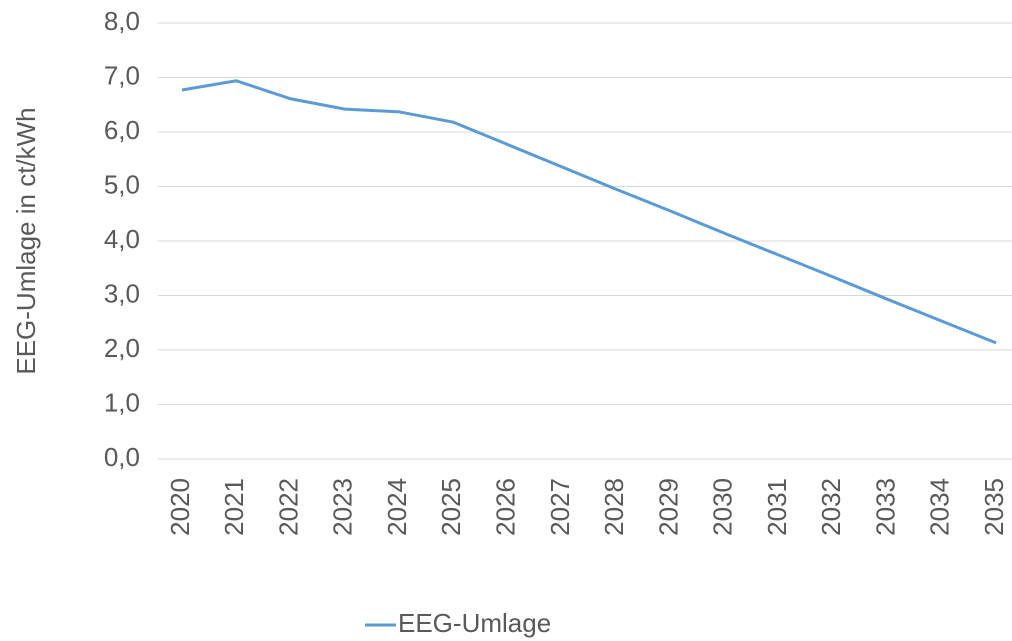  I want to click on x-tick-label: 2030, so click(723, 507).